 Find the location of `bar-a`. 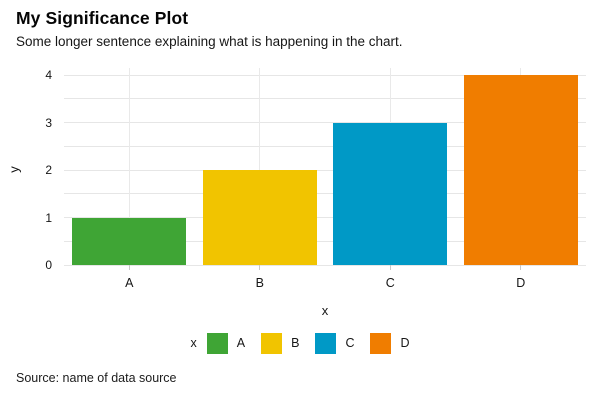

bar-a is located at coordinates (129, 241).